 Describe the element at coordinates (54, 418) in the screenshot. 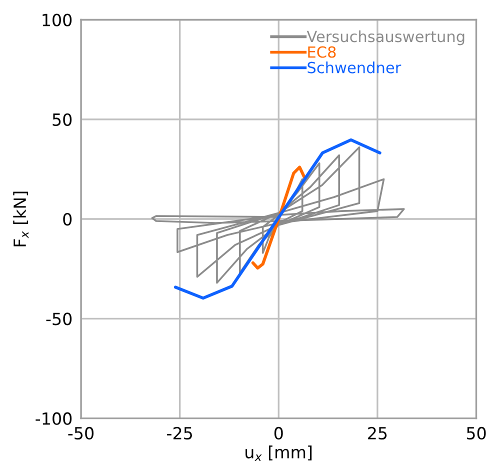

I see `y-tick-label: -100` at that location.